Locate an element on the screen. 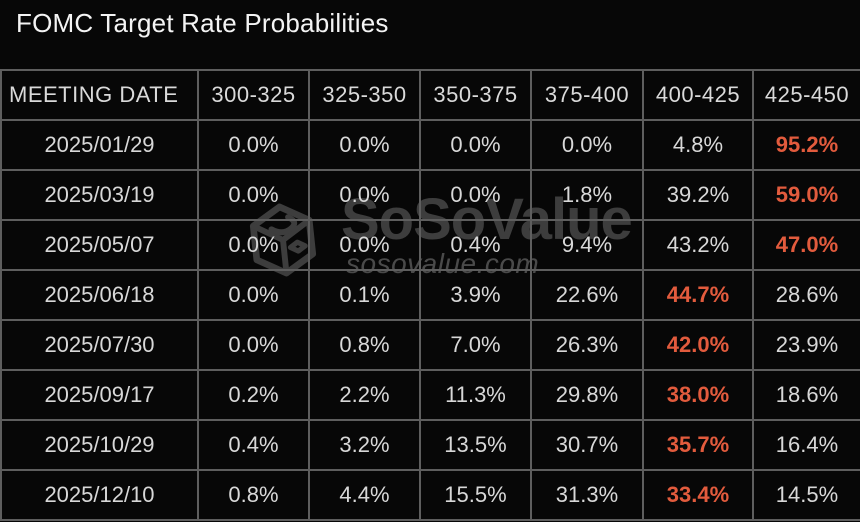 The height and width of the screenshot is (522, 860). probability-cell: 42.0% is located at coordinates (698, 345).